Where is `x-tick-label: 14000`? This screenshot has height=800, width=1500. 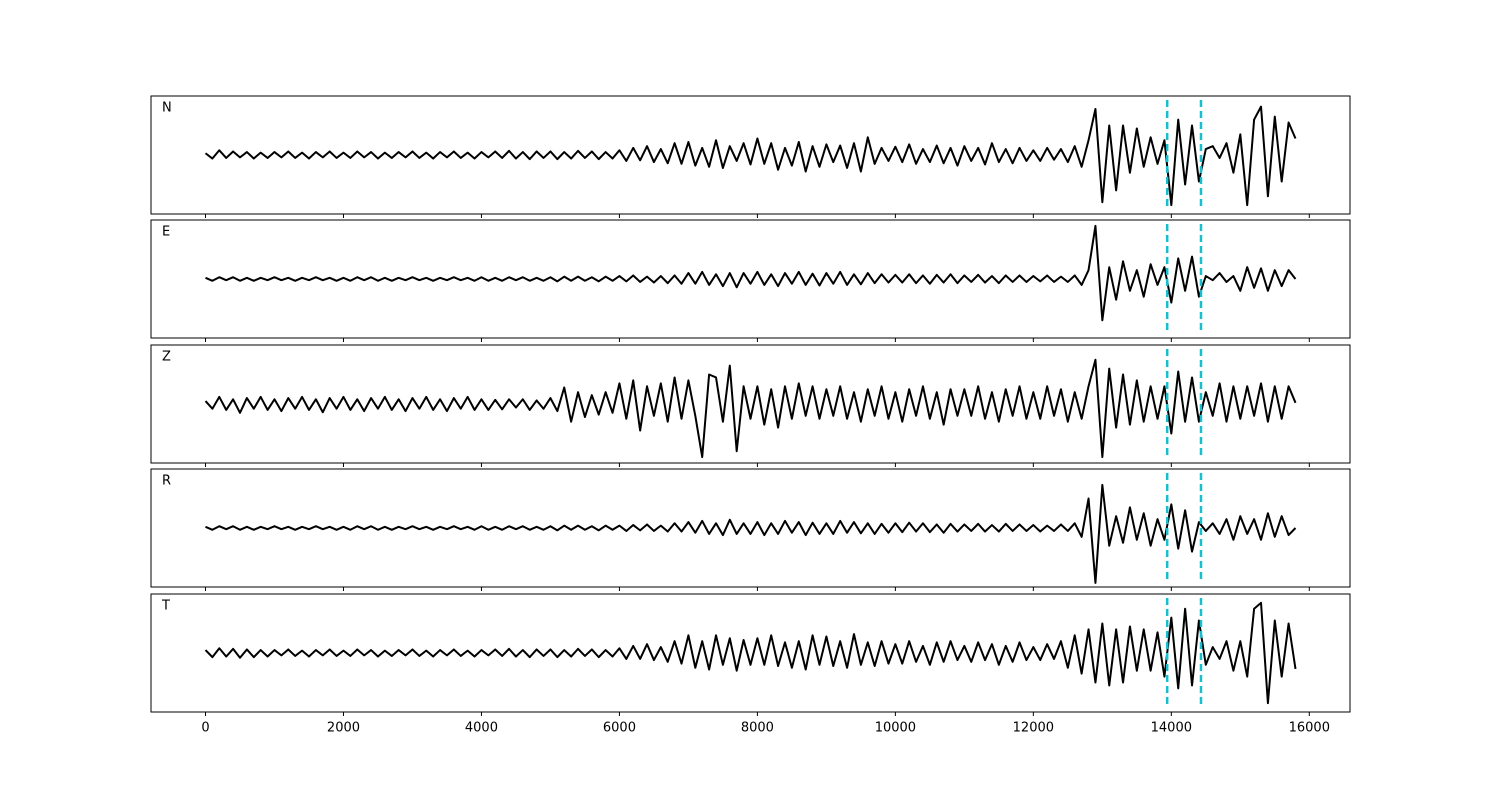
x-tick-label: 14000 is located at coordinates (1171, 728).